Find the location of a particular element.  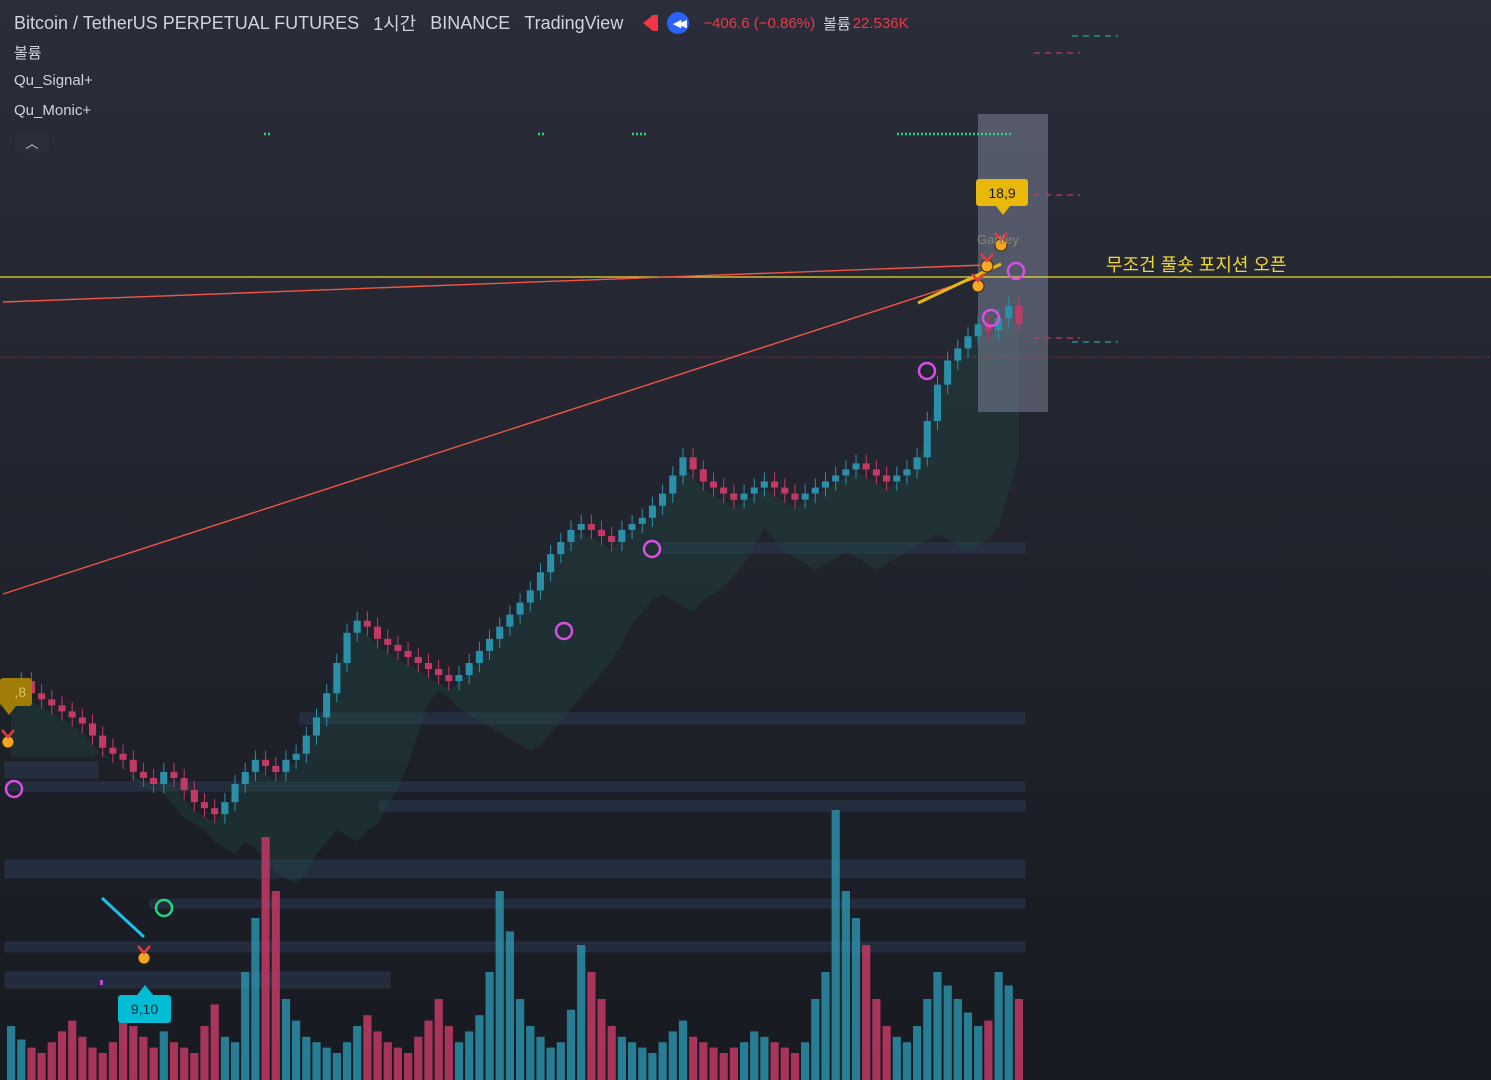

indicator-qu-monic: Qu_Monic+ is located at coordinates (53, 110).